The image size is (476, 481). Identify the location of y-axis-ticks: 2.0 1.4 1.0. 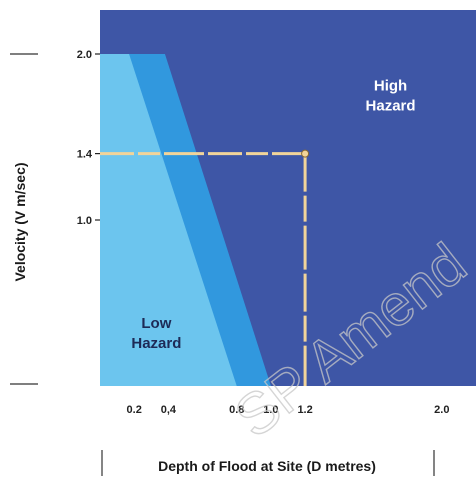
(88, 138).